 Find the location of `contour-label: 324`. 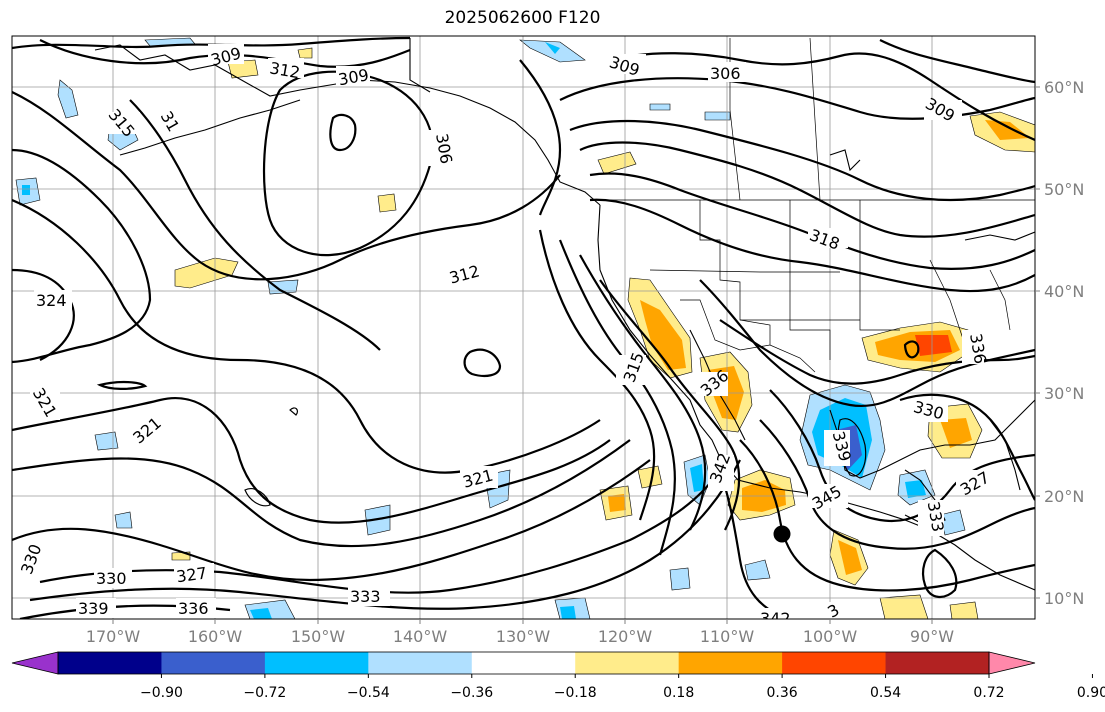

contour-label: 324 is located at coordinates (51, 300).